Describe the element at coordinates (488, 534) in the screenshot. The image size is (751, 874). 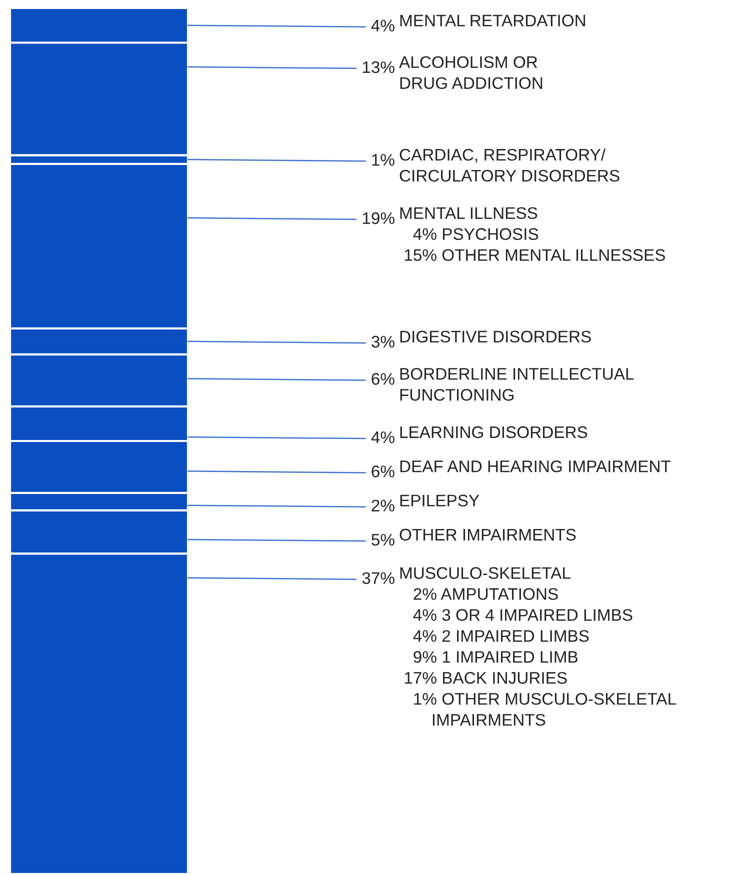
I see `text: OTHER IMPAIRMENTS` at that location.